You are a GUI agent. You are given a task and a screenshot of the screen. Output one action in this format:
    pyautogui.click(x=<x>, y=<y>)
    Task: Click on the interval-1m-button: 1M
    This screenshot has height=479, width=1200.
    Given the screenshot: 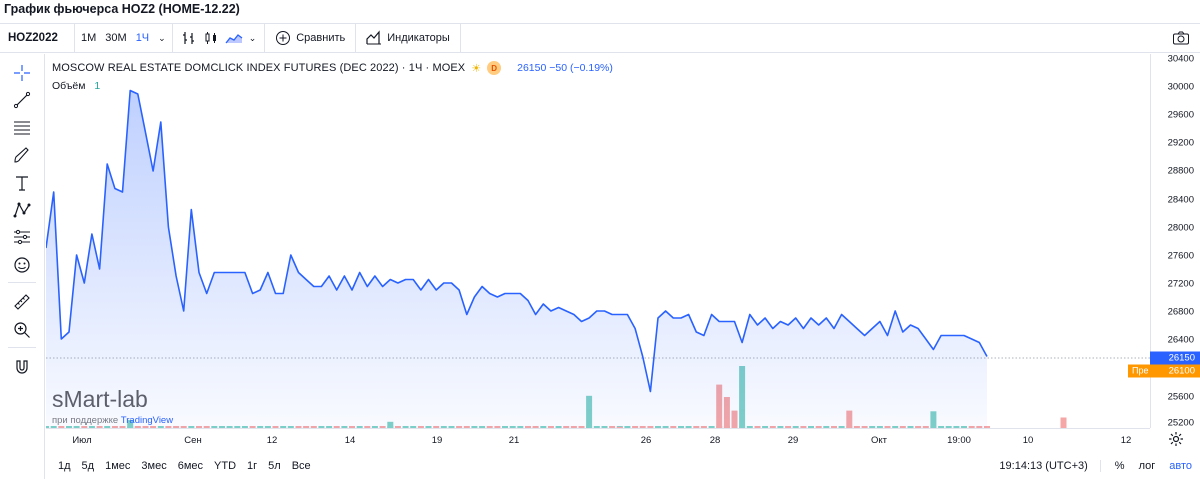 What is the action you would take?
    pyautogui.click(x=89, y=38)
    